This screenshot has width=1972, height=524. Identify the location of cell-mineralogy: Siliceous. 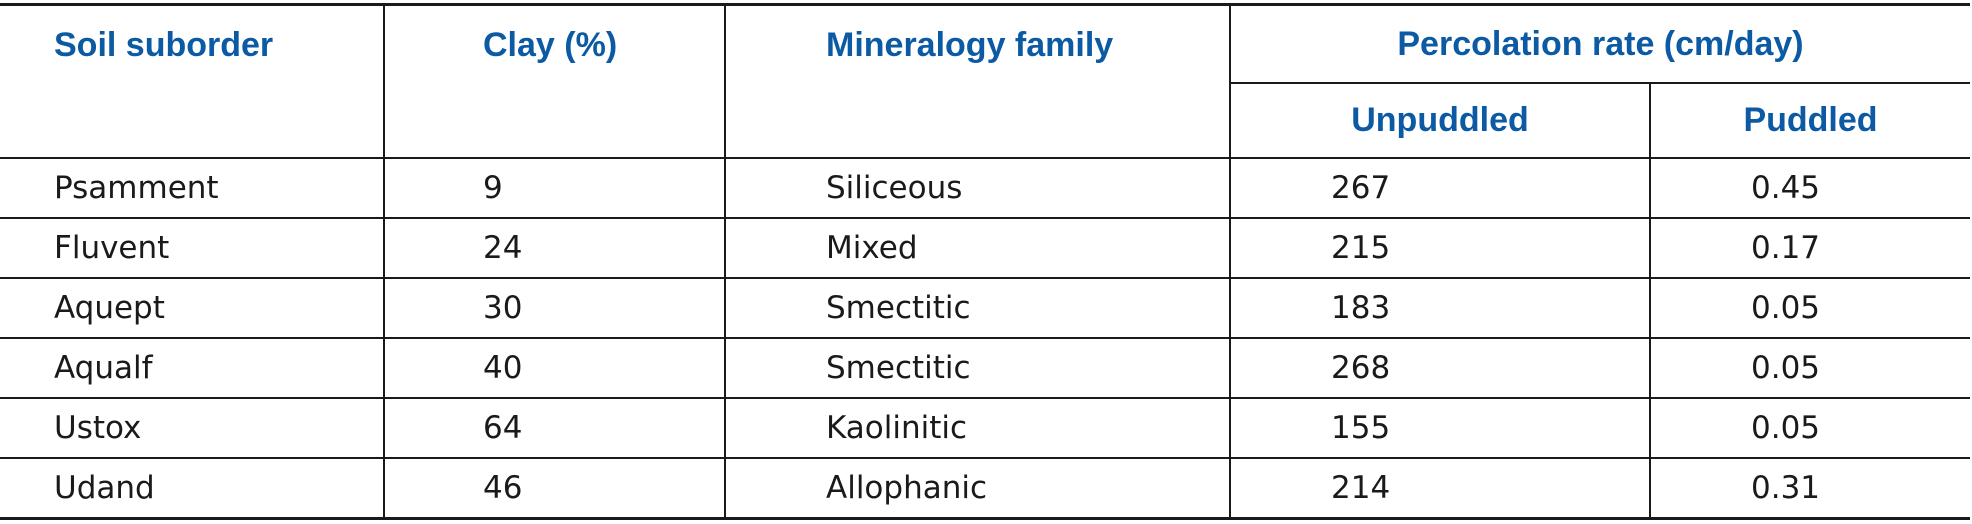
(977, 188).